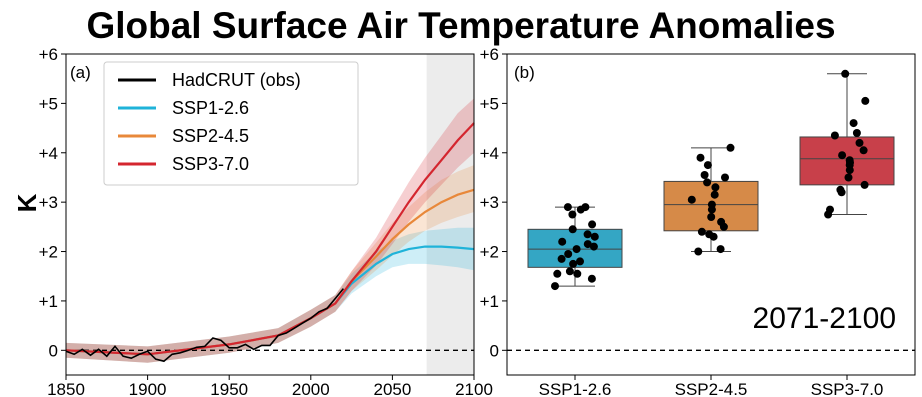  What do you see at coordinates (229, 388) in the screenshot?
I see `x-tick-label: 1950` at bounding box center [229, 388].